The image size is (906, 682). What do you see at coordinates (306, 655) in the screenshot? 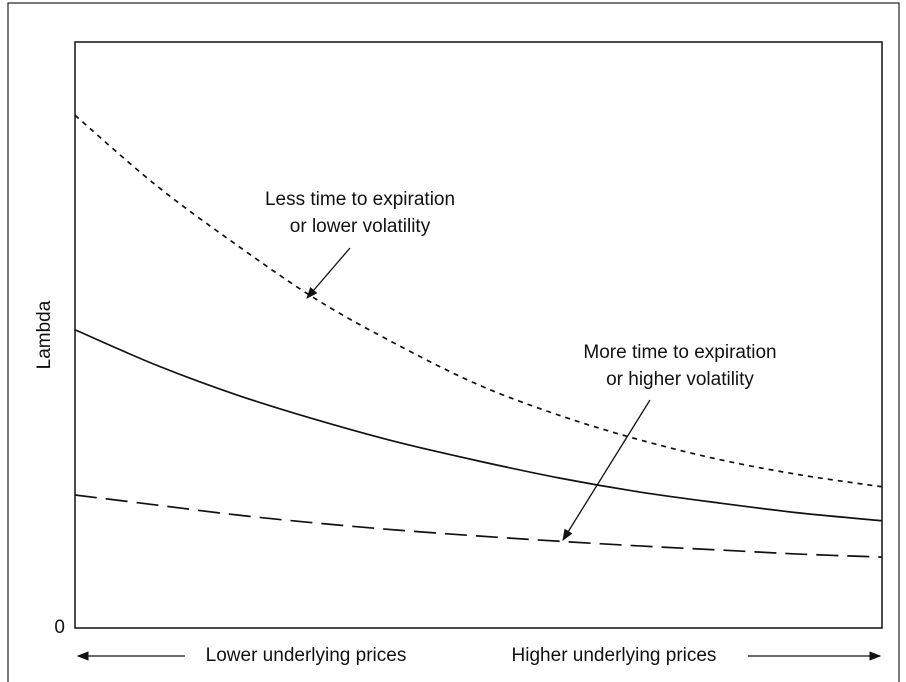
I see `x-axis-label-left: Lower underlying prices` at bounding box center [306, 655].